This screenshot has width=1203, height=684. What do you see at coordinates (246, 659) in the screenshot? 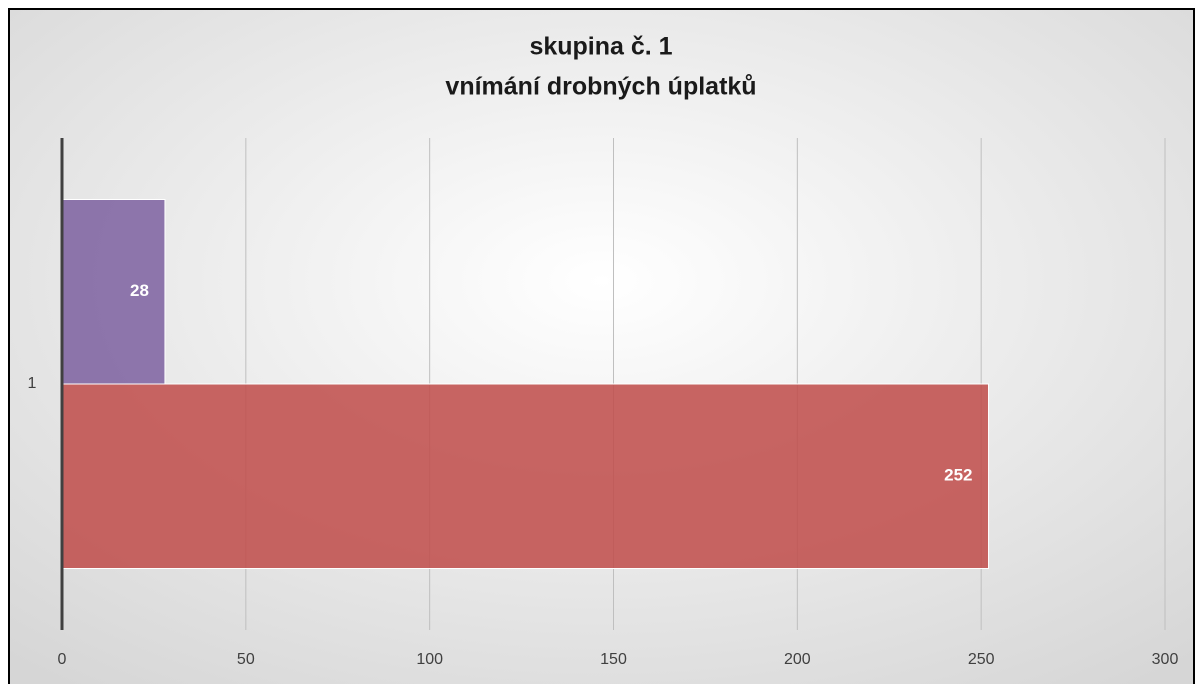
I see `x-tick-label: 50` at bounding box center [246, 659].